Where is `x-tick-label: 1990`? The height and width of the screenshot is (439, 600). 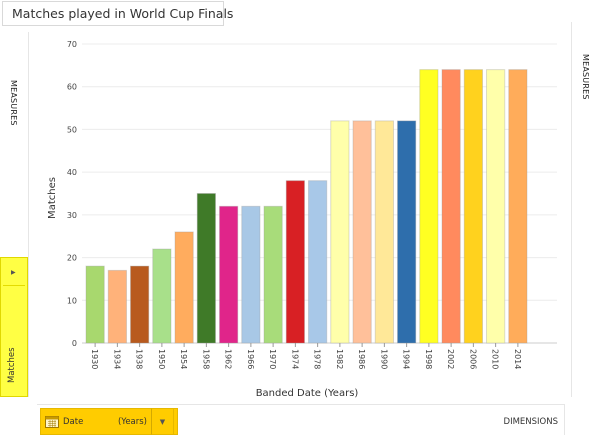 x-tick-label: 1990 is located at coordinates (383, 359).